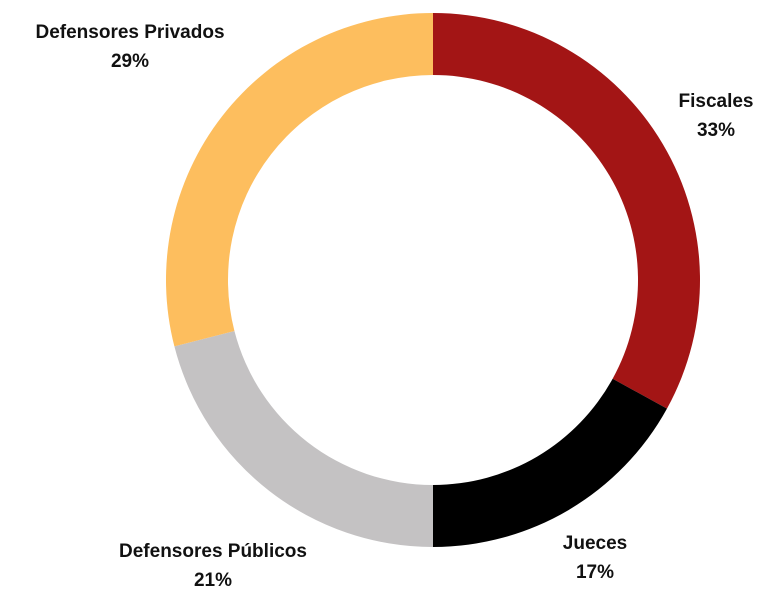 The height and width of the screenshot is (590, 768). I want to click on slice-value-fiscales: 33%, so click(716, 130).